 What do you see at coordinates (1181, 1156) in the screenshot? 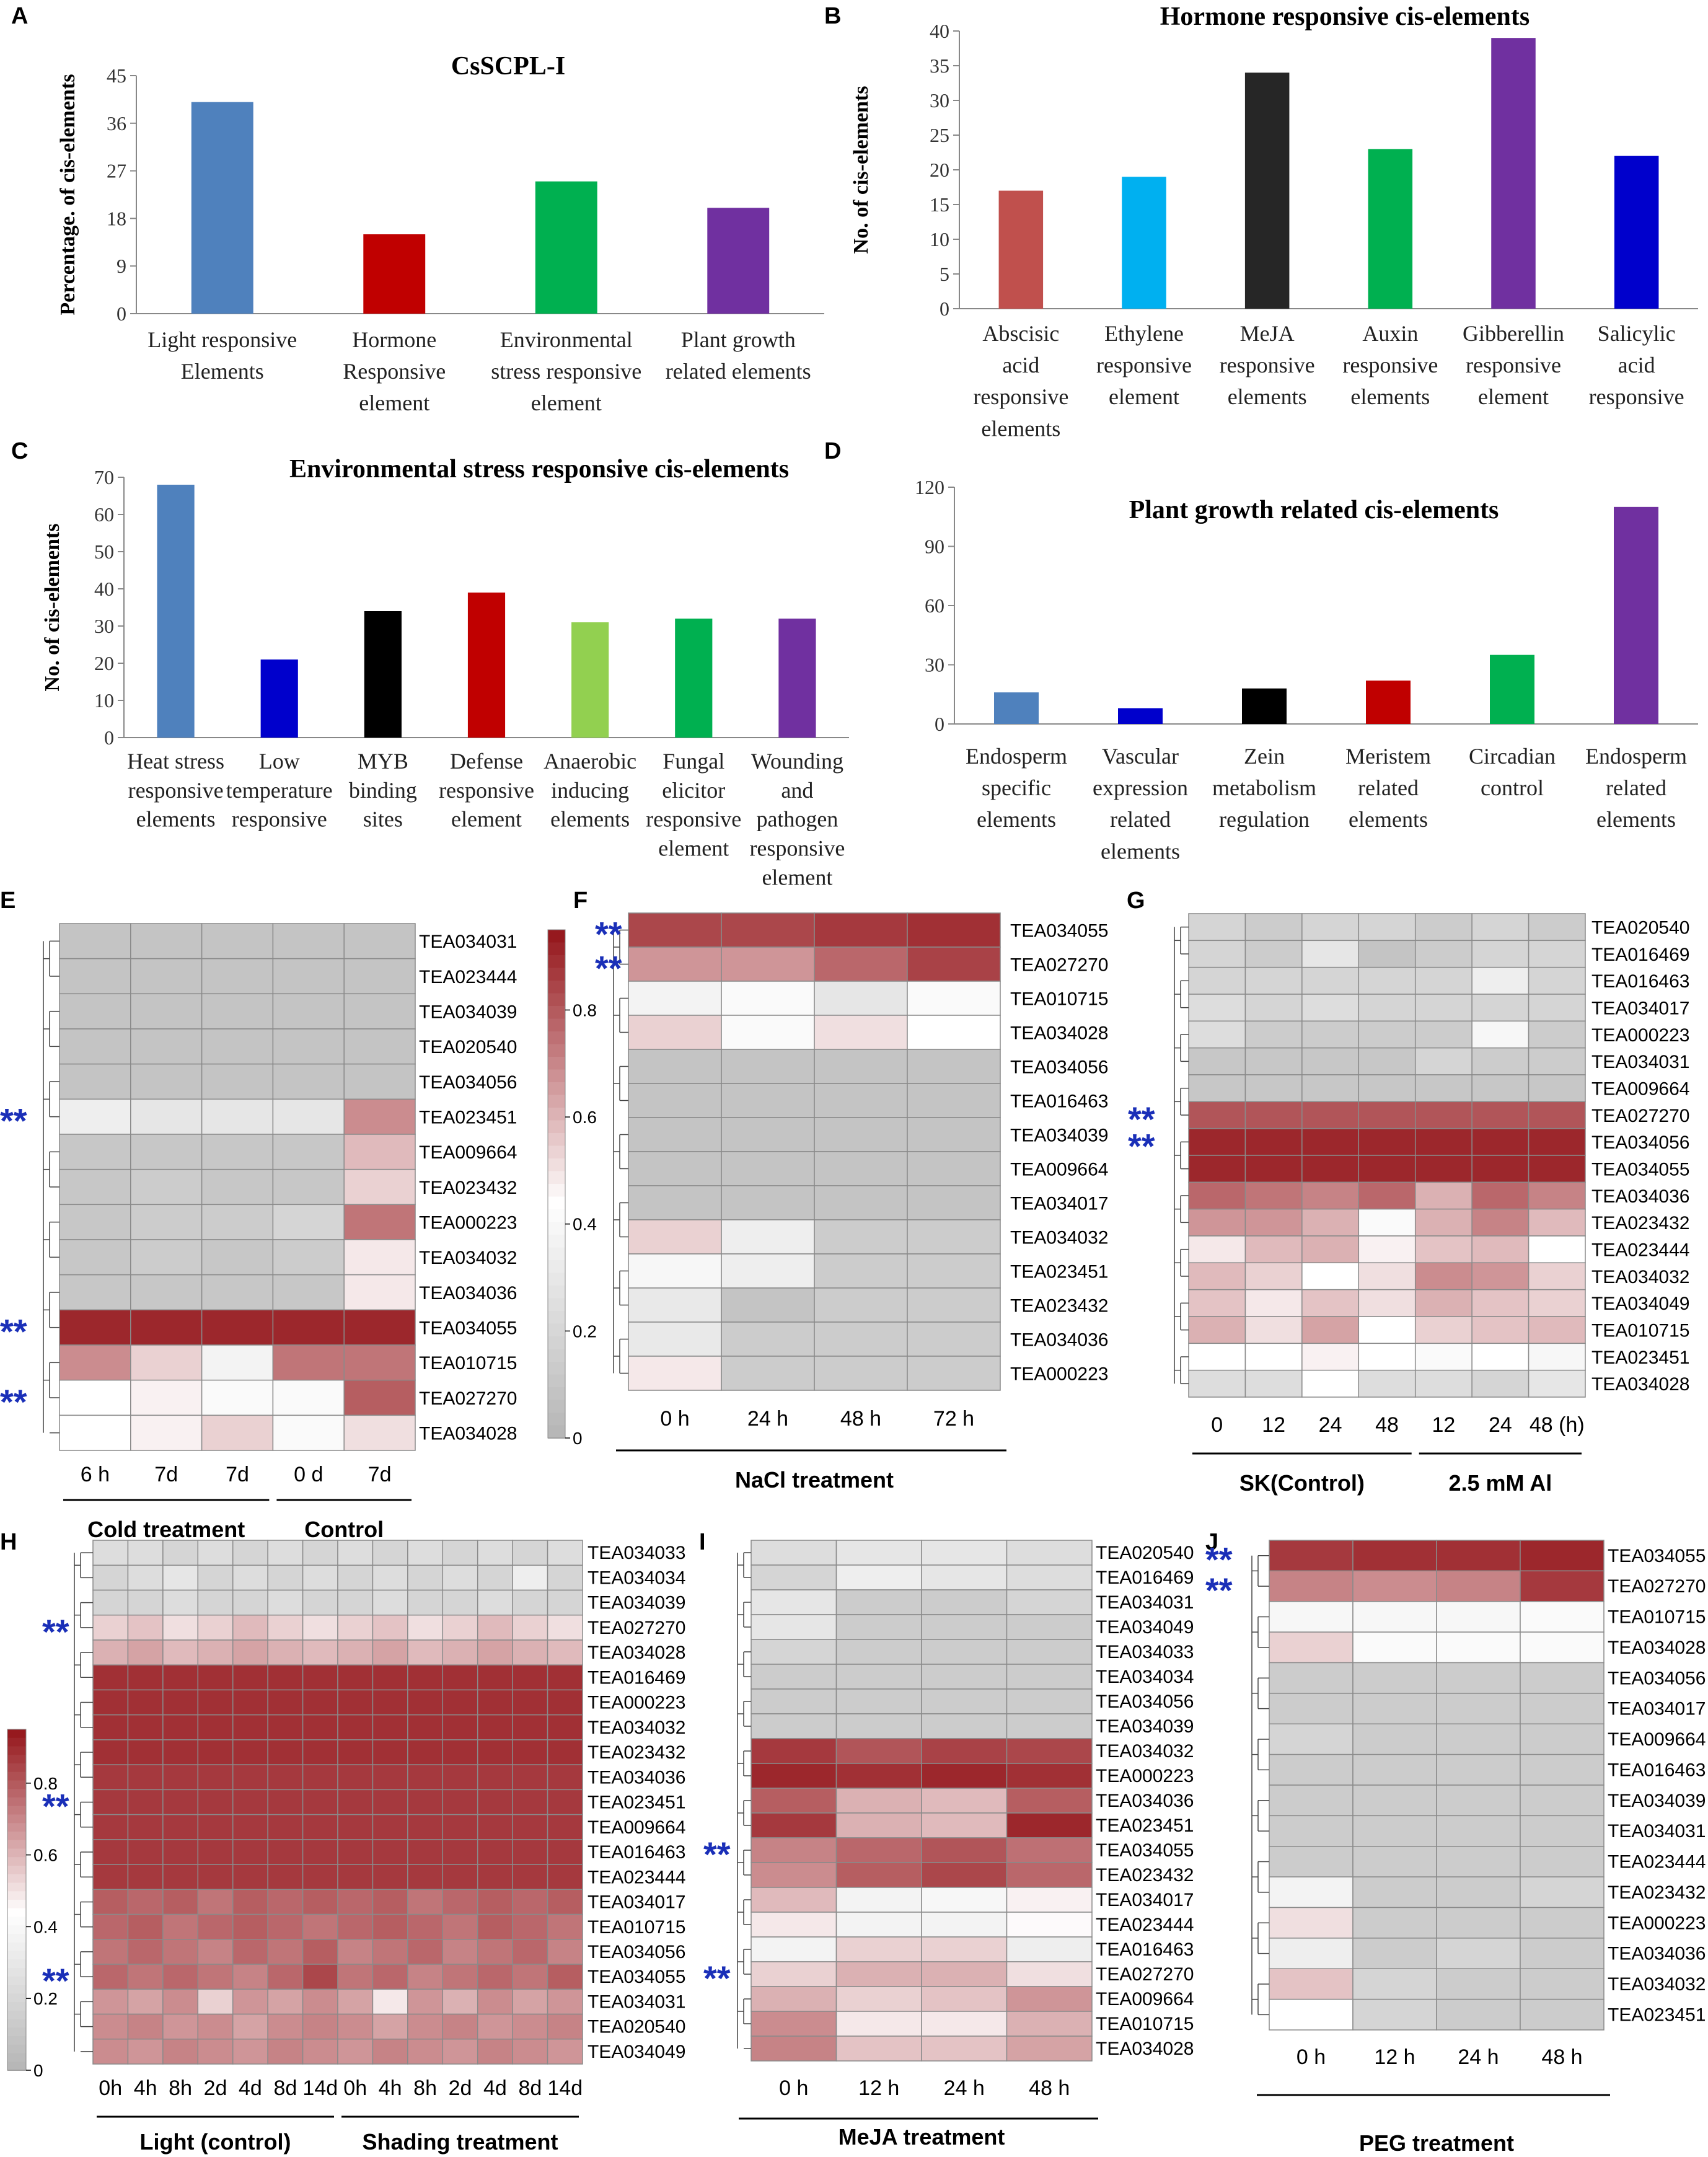
I see `dendrogram` at bounding box center [1181, 1156].